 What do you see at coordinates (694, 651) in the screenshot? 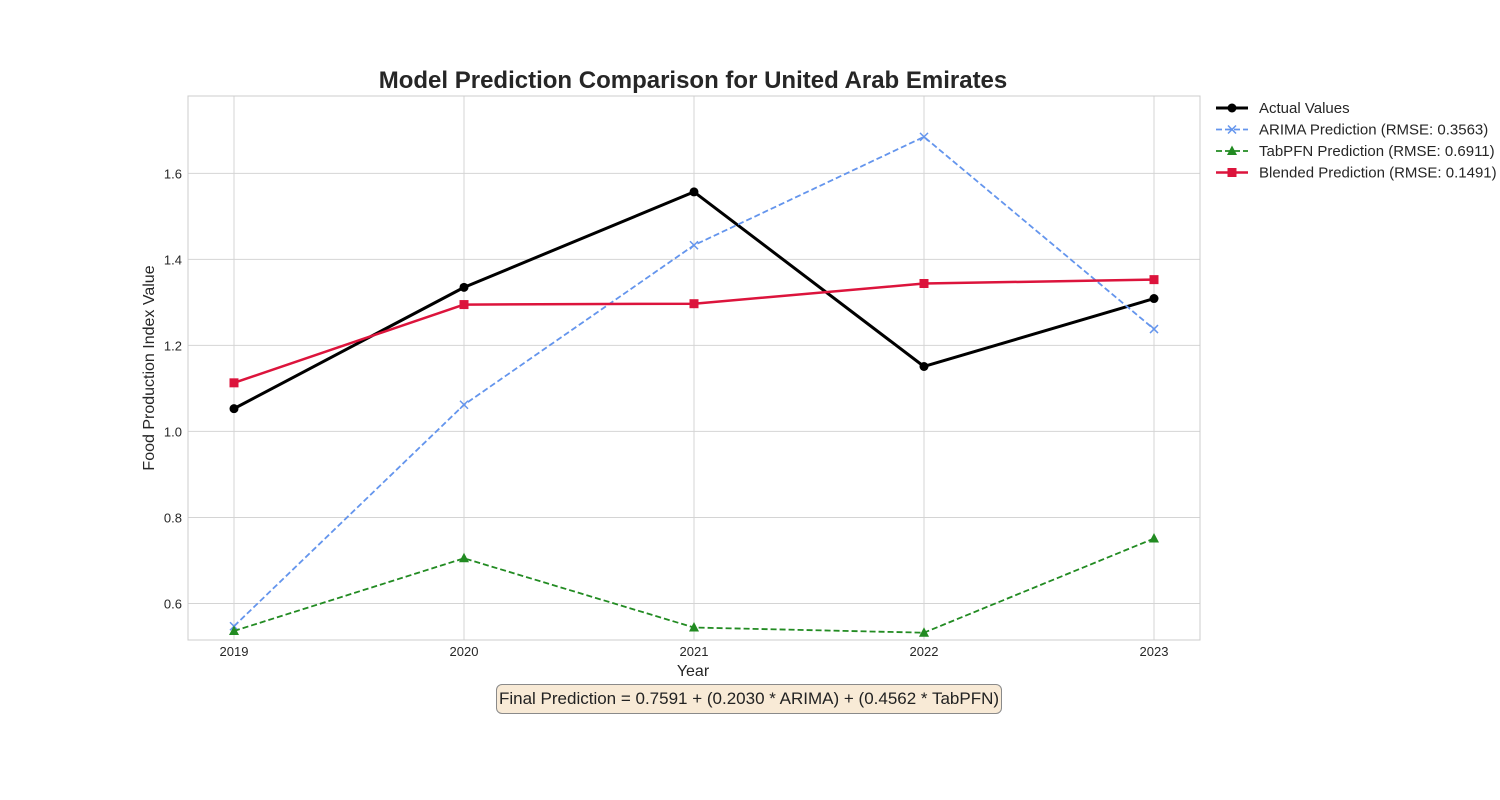
I see `x-tick-label: 2021` at bounding box center [694, 651].